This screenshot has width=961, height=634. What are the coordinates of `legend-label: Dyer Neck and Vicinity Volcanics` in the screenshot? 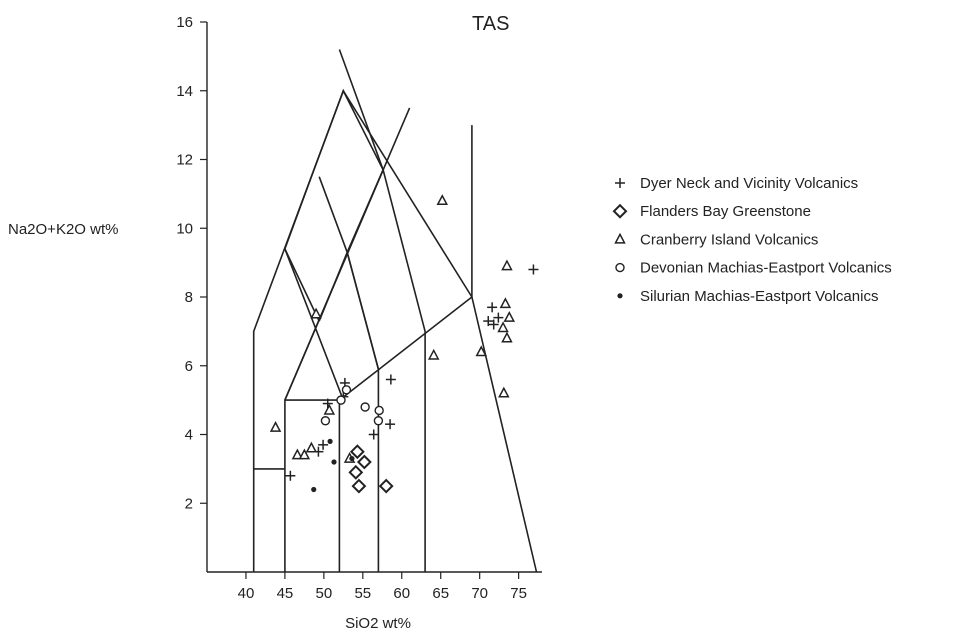 It's located at (749, 183).